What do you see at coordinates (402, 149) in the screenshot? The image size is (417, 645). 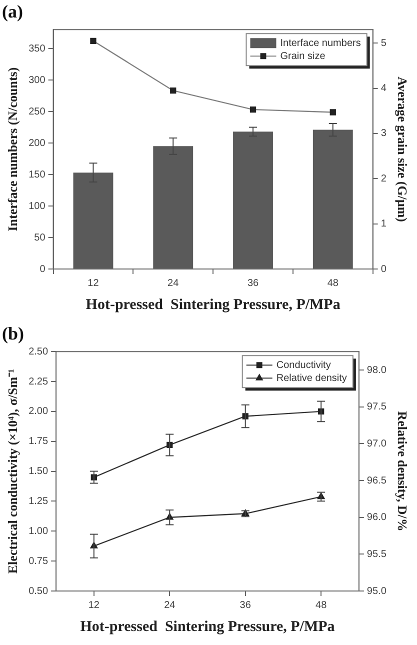 I see `y2-axis-title: Average grain size (G/μm)` at bounding box center [402, 149].